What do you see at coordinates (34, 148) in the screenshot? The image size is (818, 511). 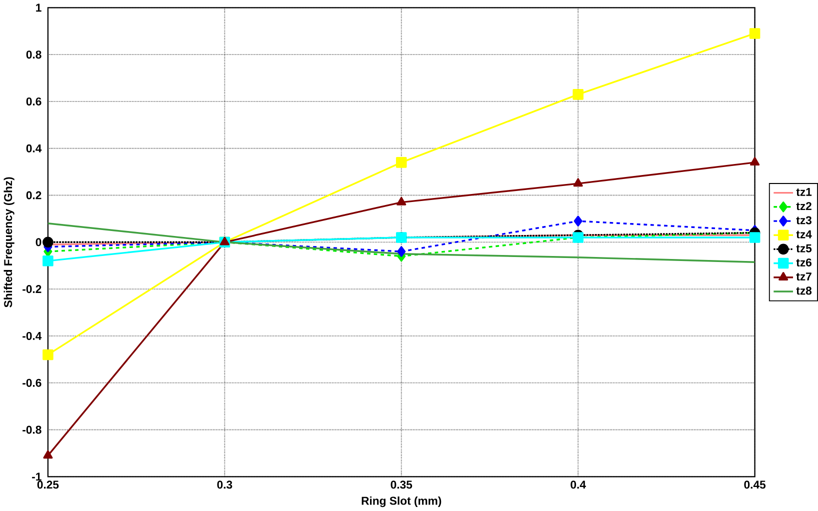 I see `y-tick-label: 0.4` at bounding box center [34, 148].